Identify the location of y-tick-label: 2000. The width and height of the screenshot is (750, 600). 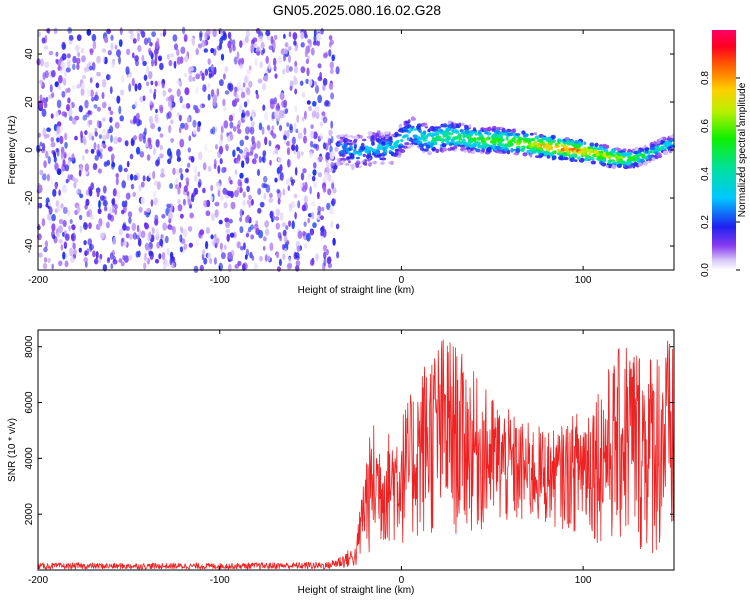
(29, 514).